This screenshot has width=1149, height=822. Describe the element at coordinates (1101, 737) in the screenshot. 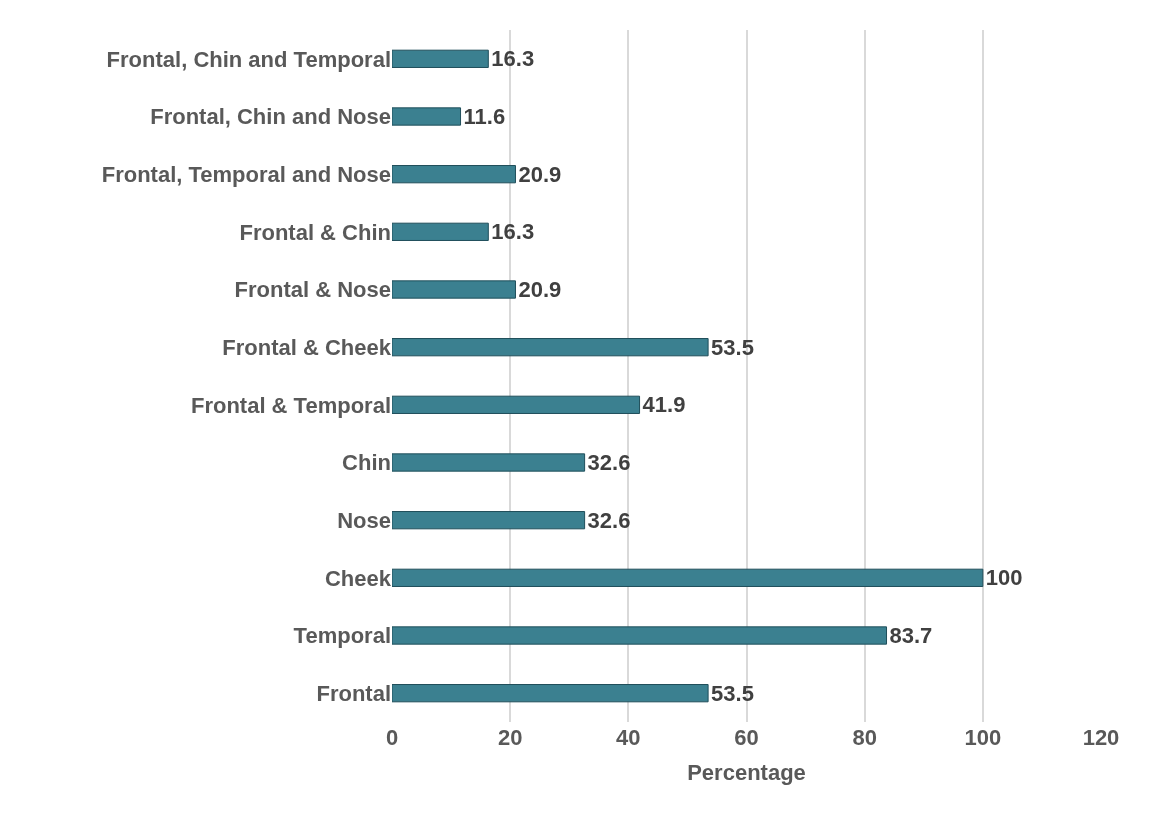

I see `x-tick-label: 120` at that location.